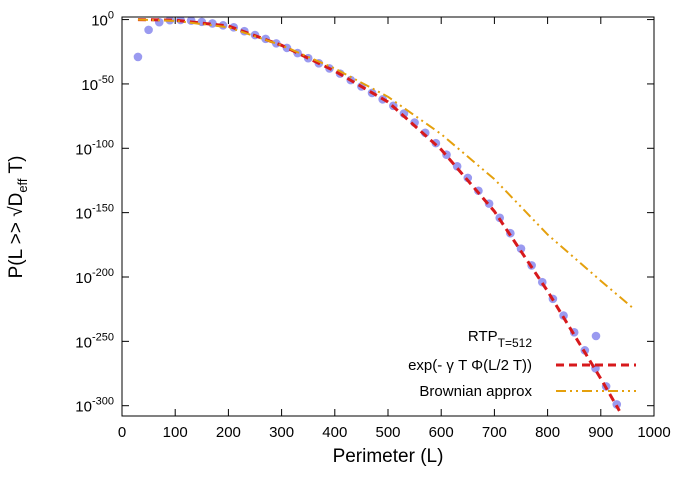 This screenshot has height=477, width=684. I want to click on legend-label: Brownian approx, so click(475, 391).